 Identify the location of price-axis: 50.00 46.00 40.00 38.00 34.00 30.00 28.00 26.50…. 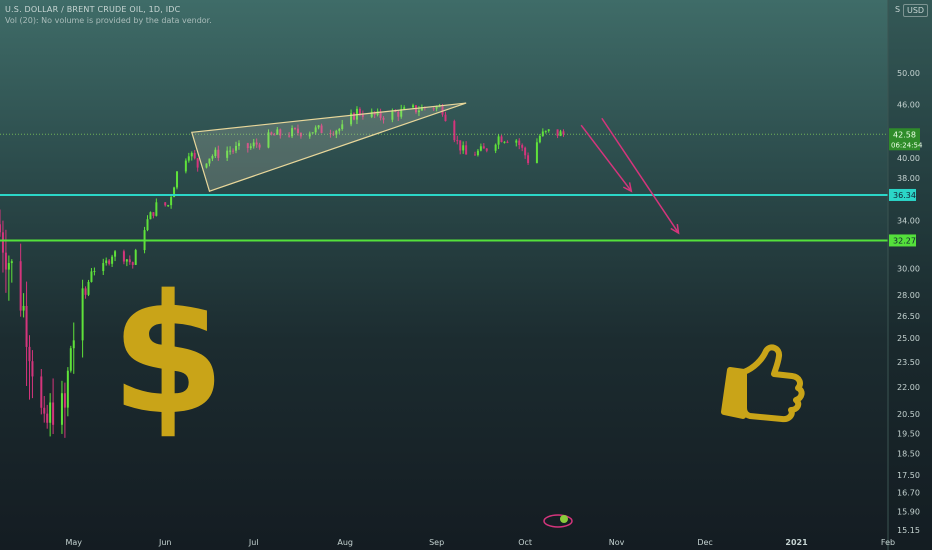
(909, 275).